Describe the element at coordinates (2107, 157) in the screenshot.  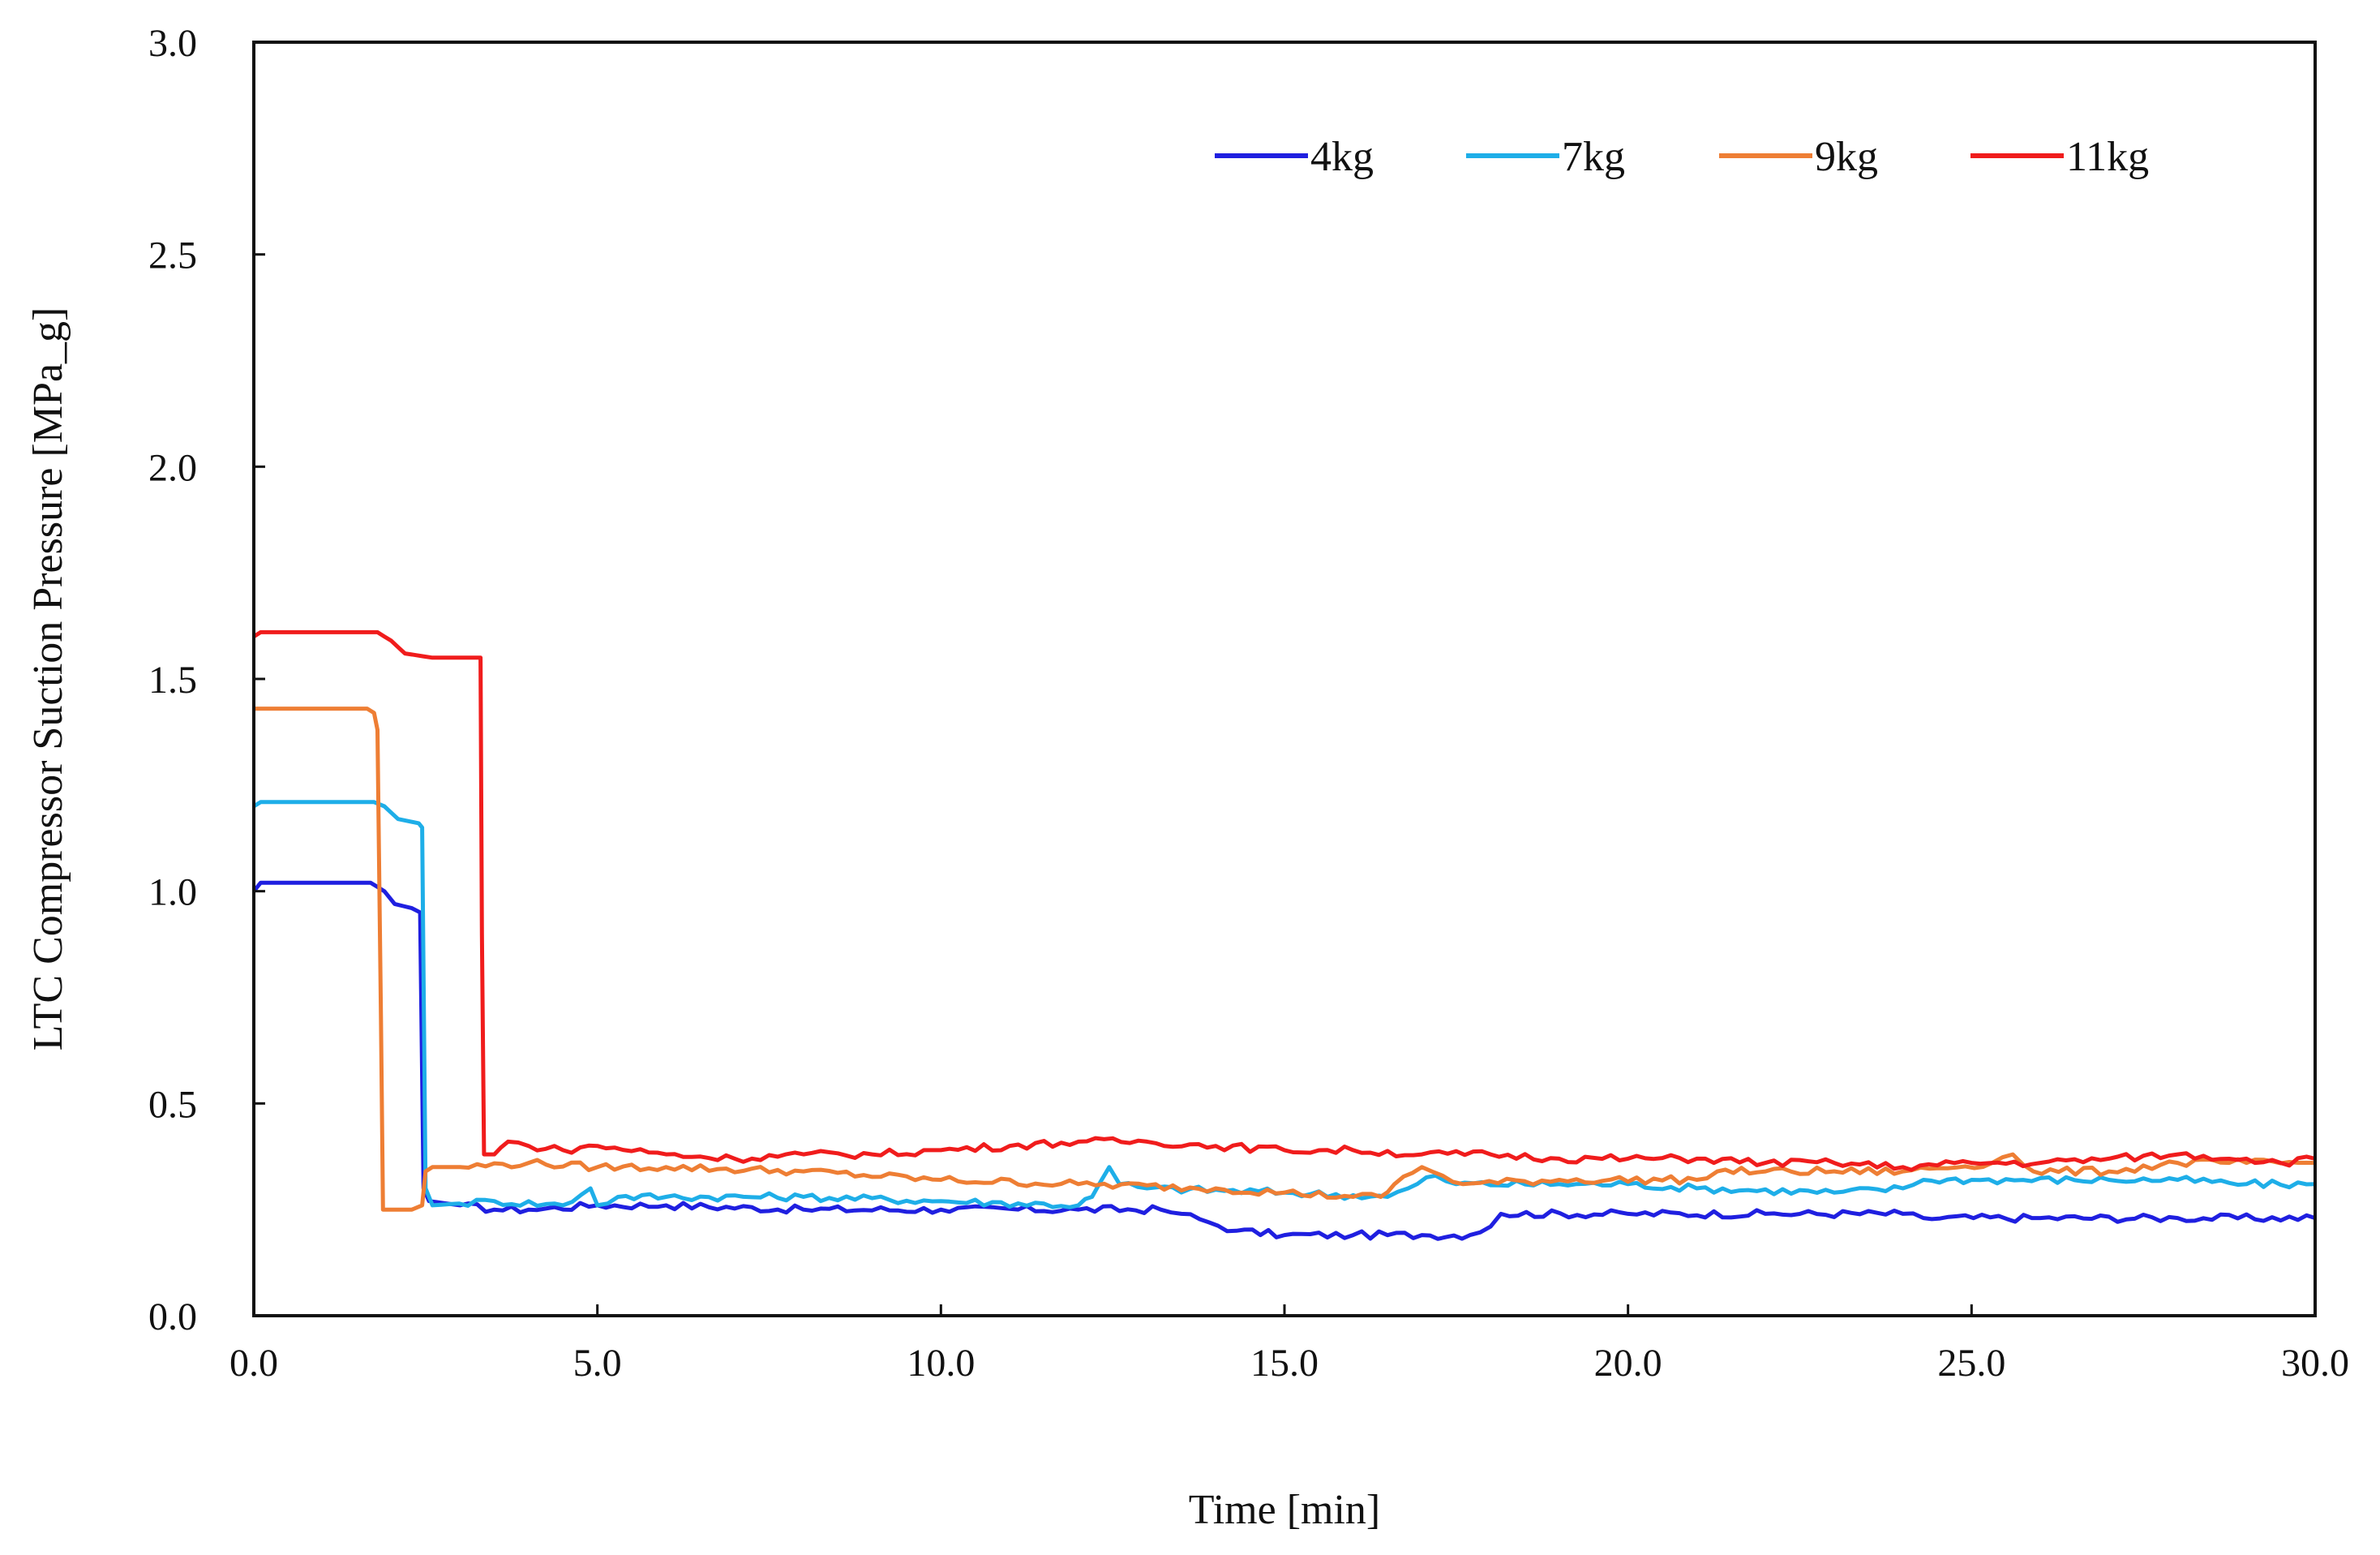
I see `legend-label-11kg: 11kg` at that location.